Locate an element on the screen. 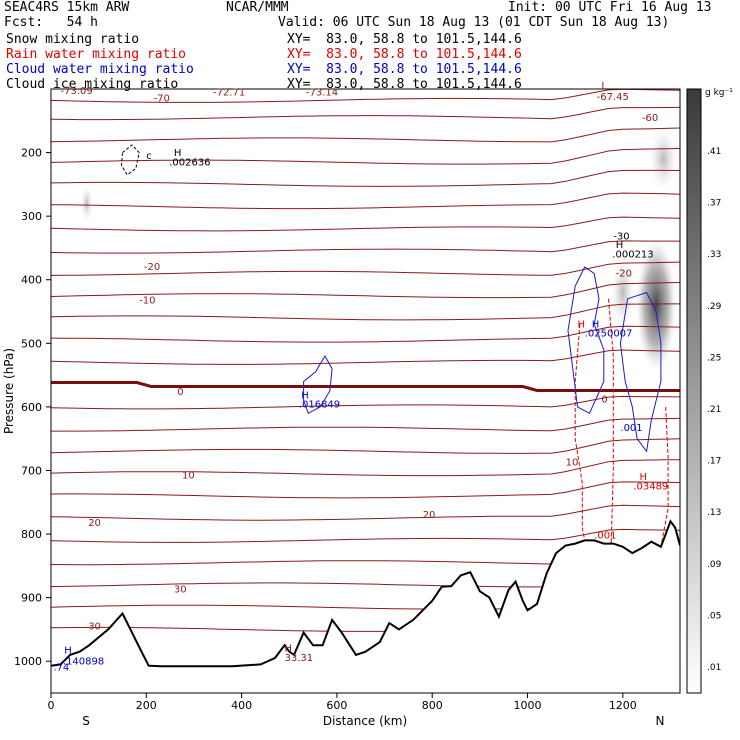 This screenshot has height=740, width=740. colorbar: g kg⁻¹ .01 .05 .09 .13 .17 .21 .25 .29 .33 .37 .41 is located at coordinates (709, 391).